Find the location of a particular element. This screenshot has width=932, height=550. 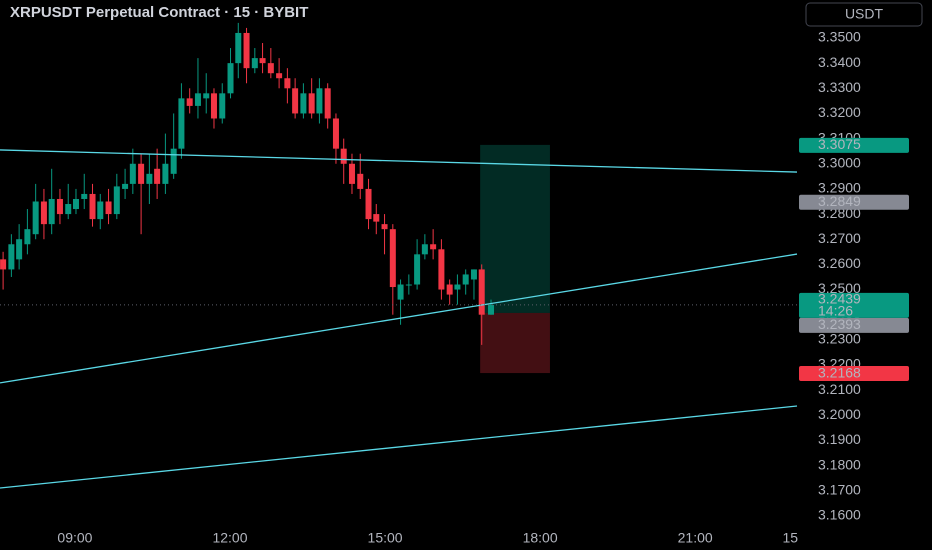

currency-button is located at coordinates (864, 14).